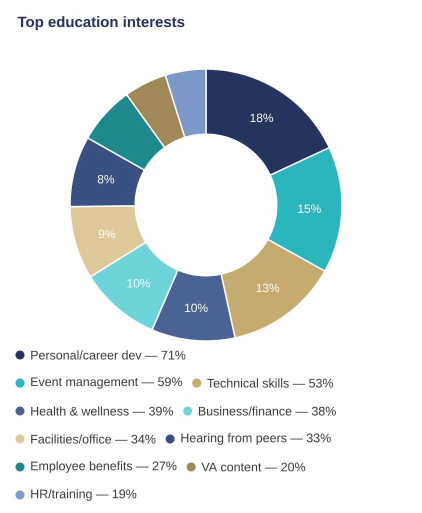 This screenshot has width=422, height=513. What do you see at coordinates (253, 467) in the screenshot?
I see `legend-label: VA content — 20%` at bounding box center [253, 467].